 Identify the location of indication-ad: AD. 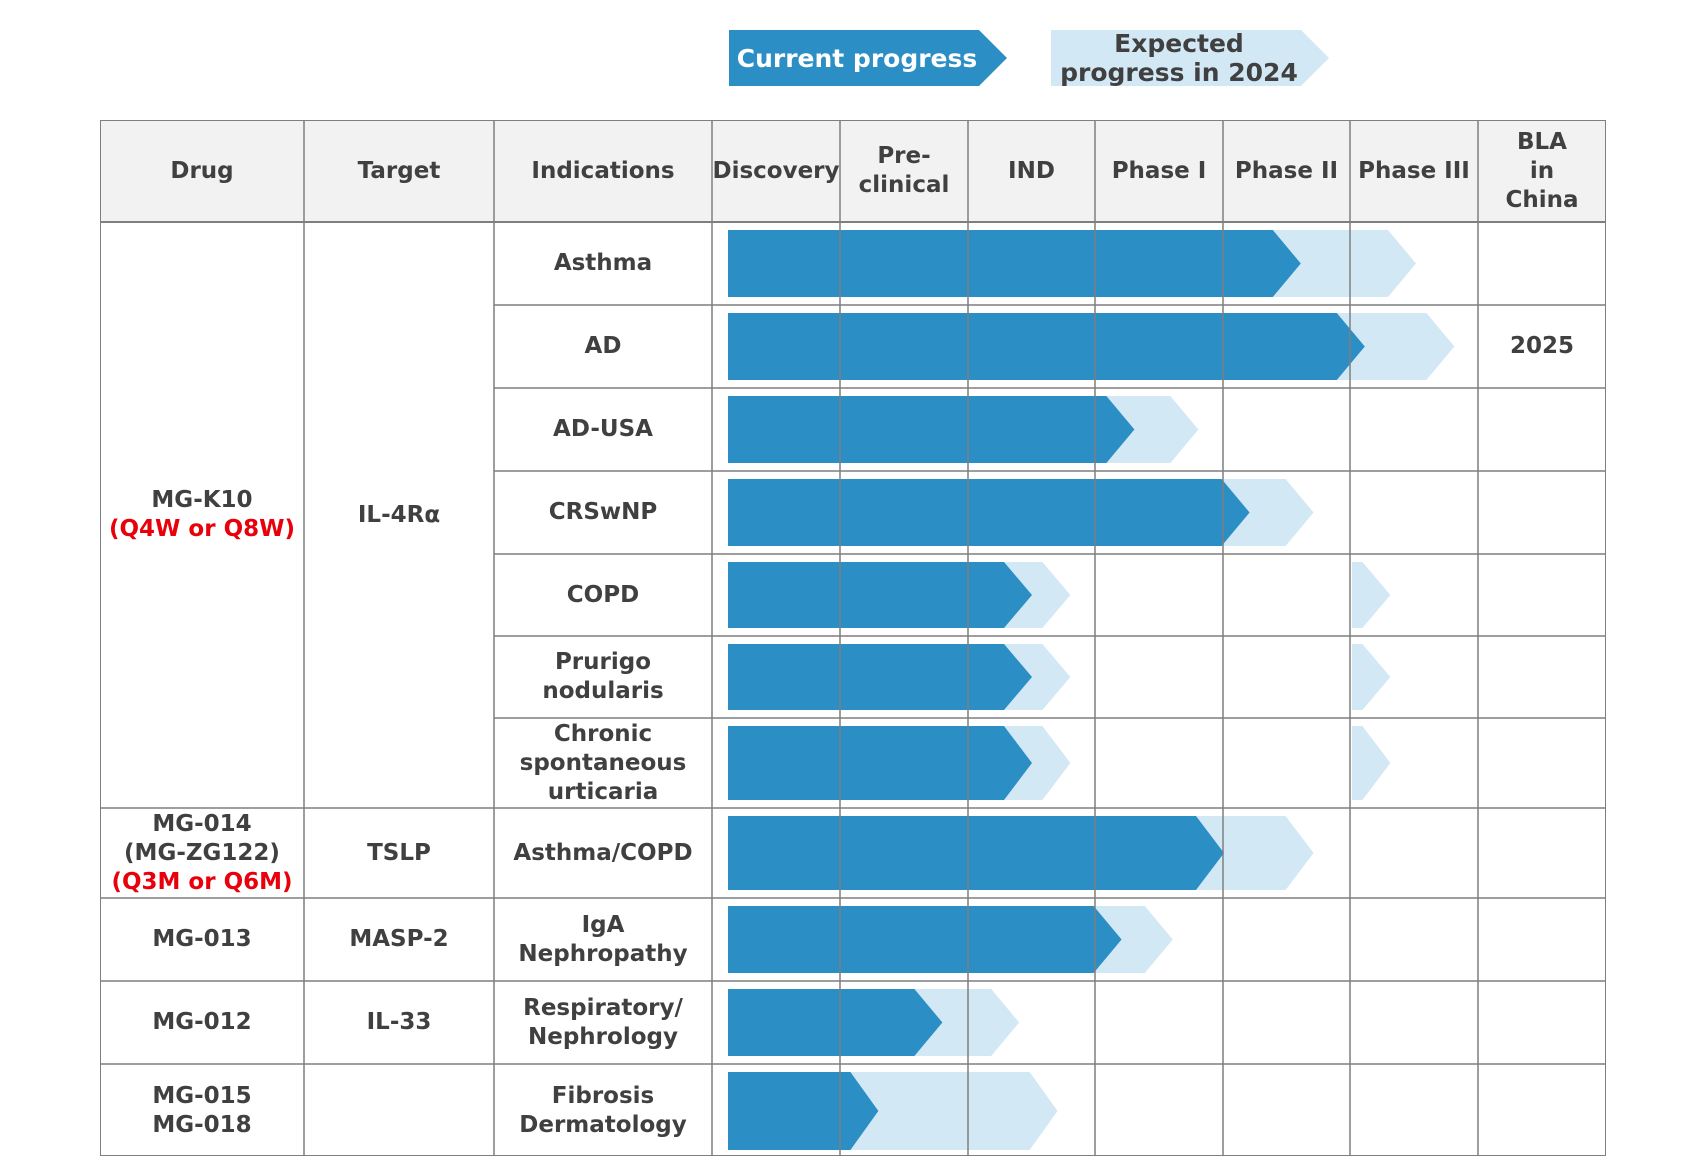
(603, 346).